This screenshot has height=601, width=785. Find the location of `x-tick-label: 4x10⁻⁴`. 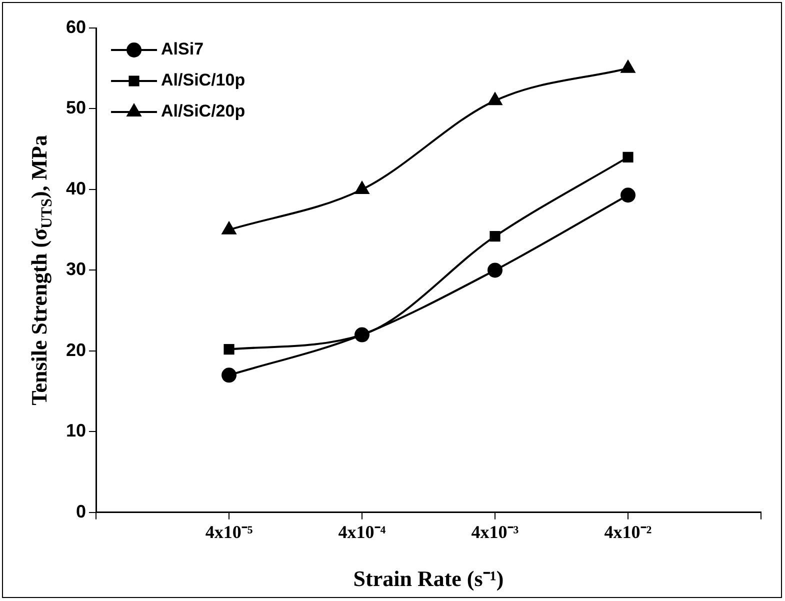

x-tick-label: 4x10⁻⁴ is located at coordinates (362, 532).